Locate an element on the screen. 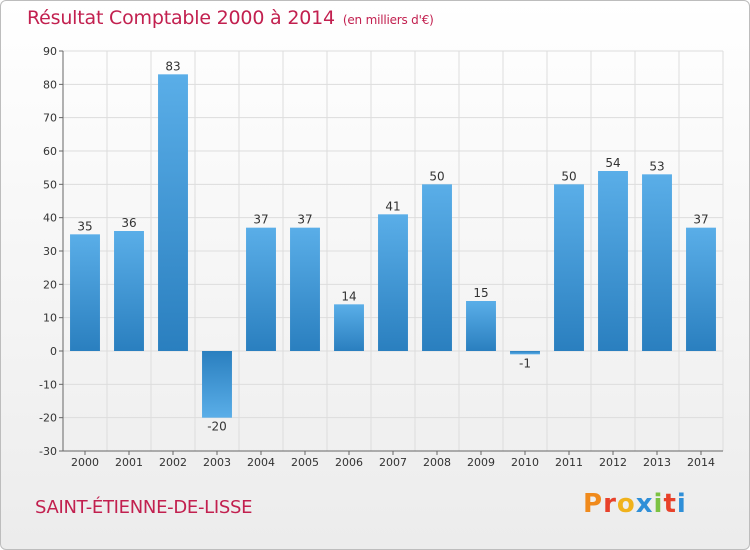  y-tick-label: 60 is located at coordinates (50, 151).